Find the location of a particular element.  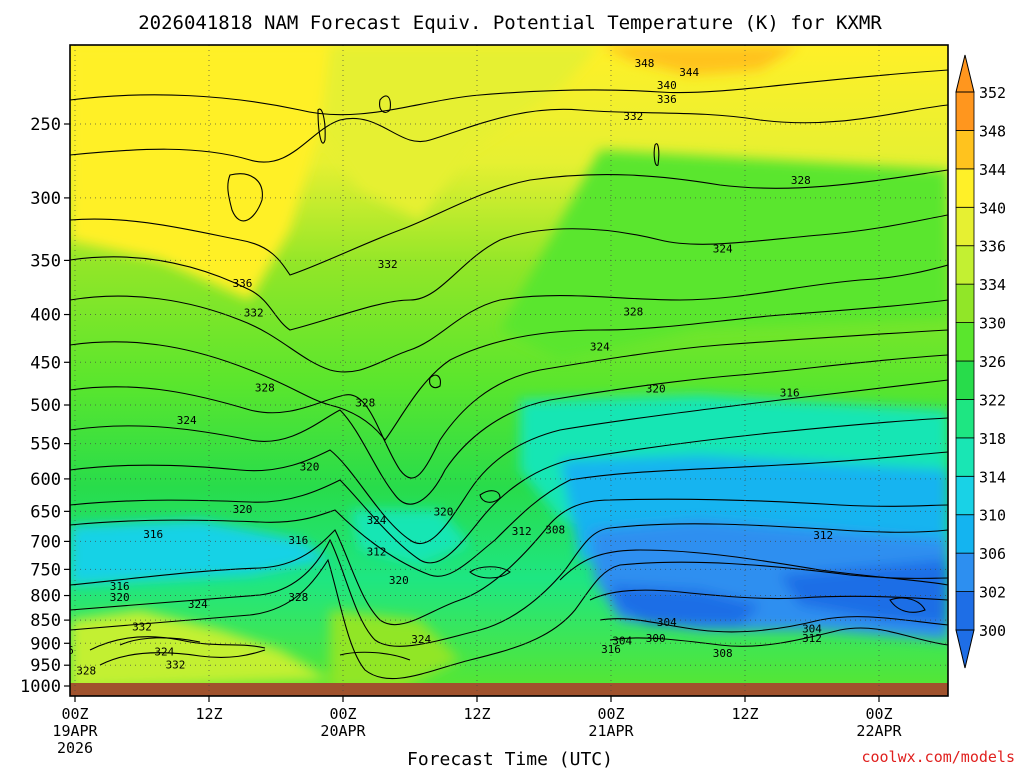

y-tick-label: 500 is located at coordinates (45, 406).